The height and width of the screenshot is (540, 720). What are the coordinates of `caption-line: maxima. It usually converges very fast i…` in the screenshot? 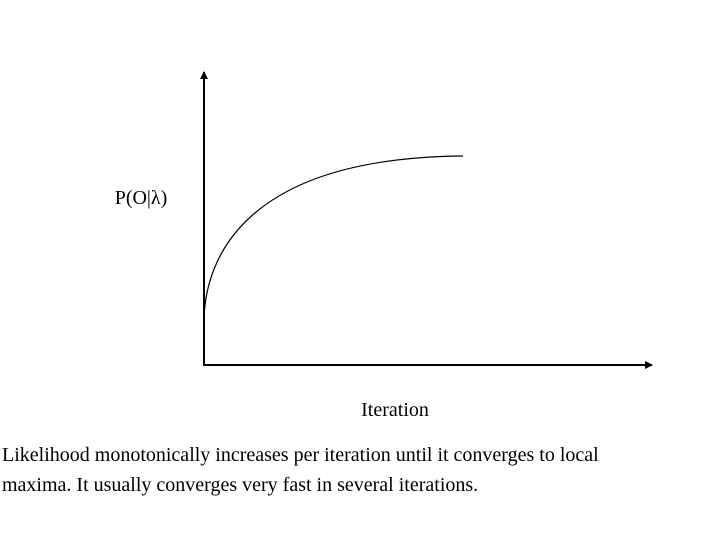 It's located at (240, 485).